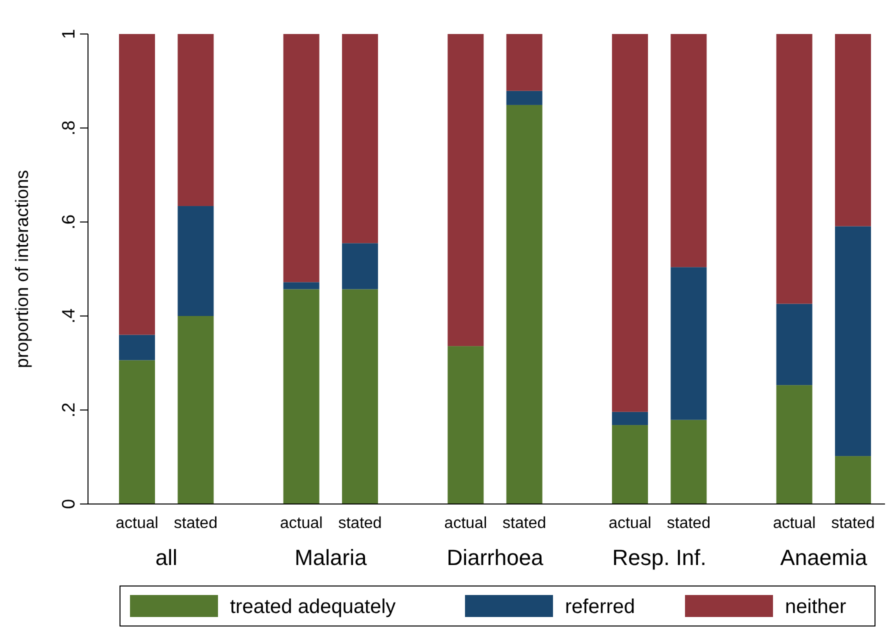 Image resolution: width=890 pixels, height=628 pixels. Describe the element at coordinates (659, 557) in the screenshot. I see `text: Resp. Inf.` at that location.